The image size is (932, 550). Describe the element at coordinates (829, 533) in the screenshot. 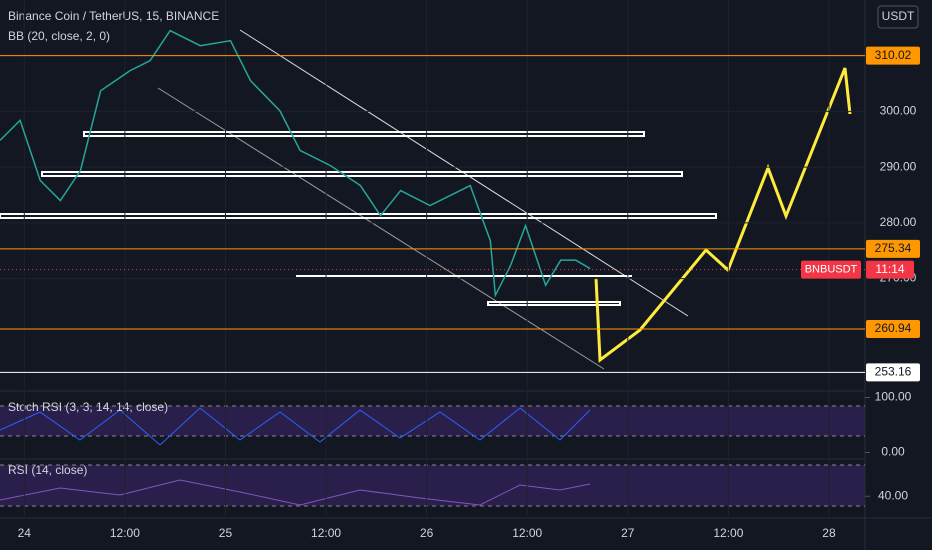

I see `x-tick-label: 28` at that location.